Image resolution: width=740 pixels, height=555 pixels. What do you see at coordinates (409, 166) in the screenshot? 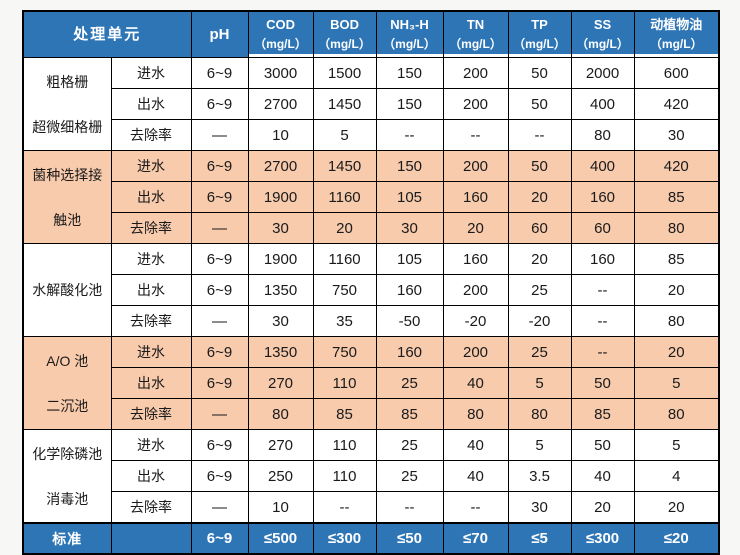
I see `data-cell: 150` at bounding box center [409, 166].